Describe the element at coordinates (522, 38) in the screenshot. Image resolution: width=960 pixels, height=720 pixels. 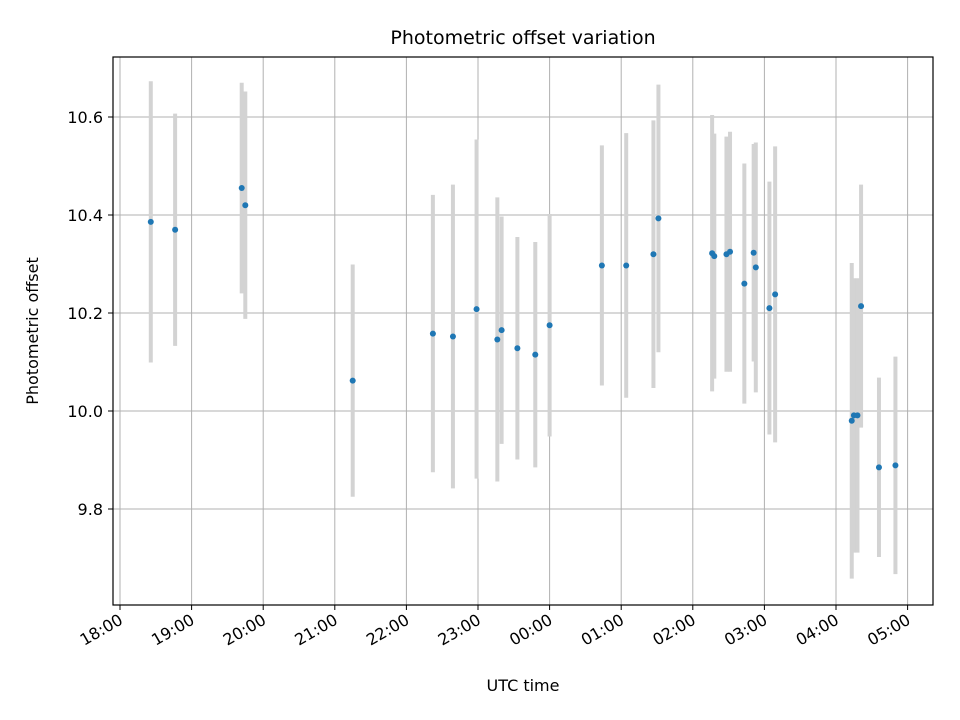
I see `chart-title: Photometric offset variation` at that location.